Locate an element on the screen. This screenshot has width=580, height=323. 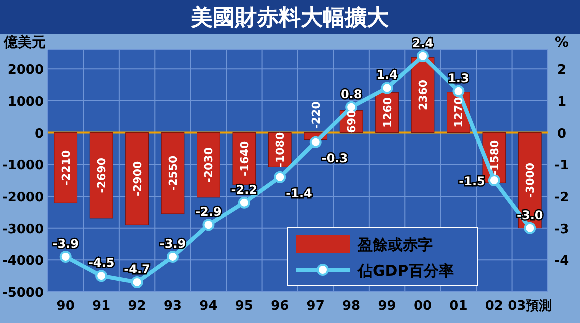
legend-label: 佔GDP百分率 is located at coordinates (405, 271).